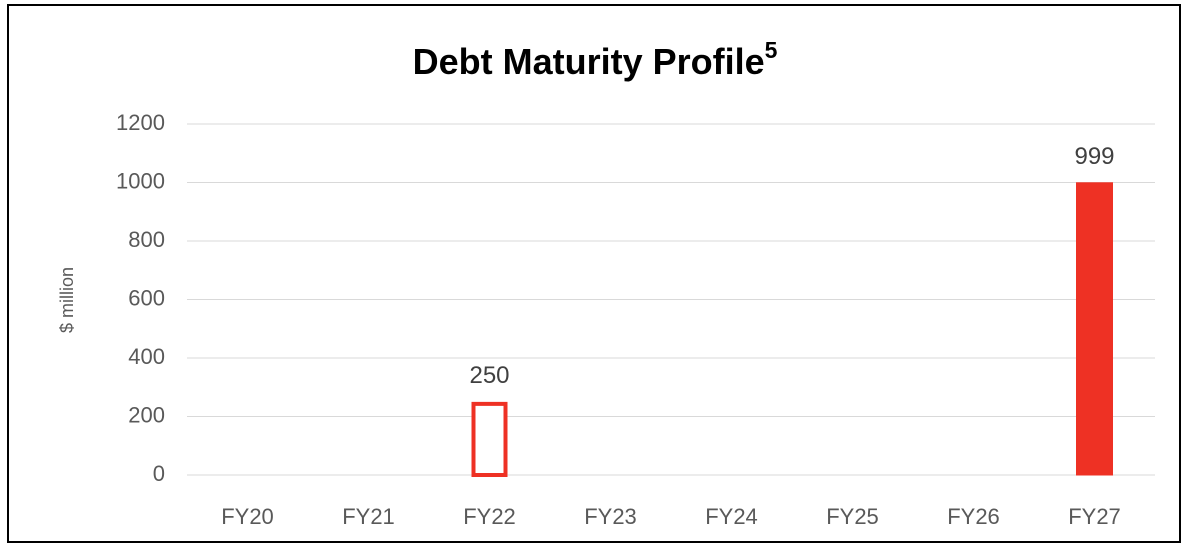  I want to click on y-tick-label: 600, so click(146, 297).